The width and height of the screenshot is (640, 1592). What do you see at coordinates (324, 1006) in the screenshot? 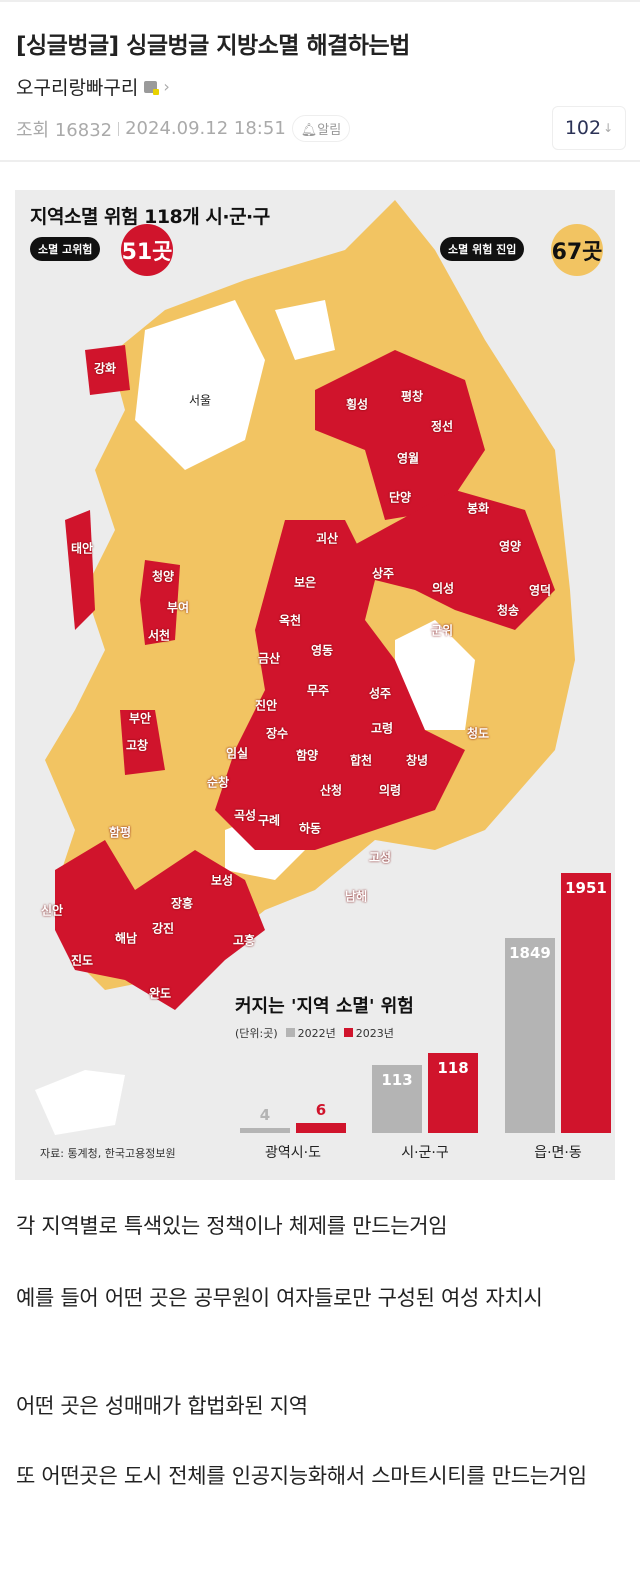
I see `chart-title: 커지는 '지역 소멸' 위험` at bounding box center [324, 1006].